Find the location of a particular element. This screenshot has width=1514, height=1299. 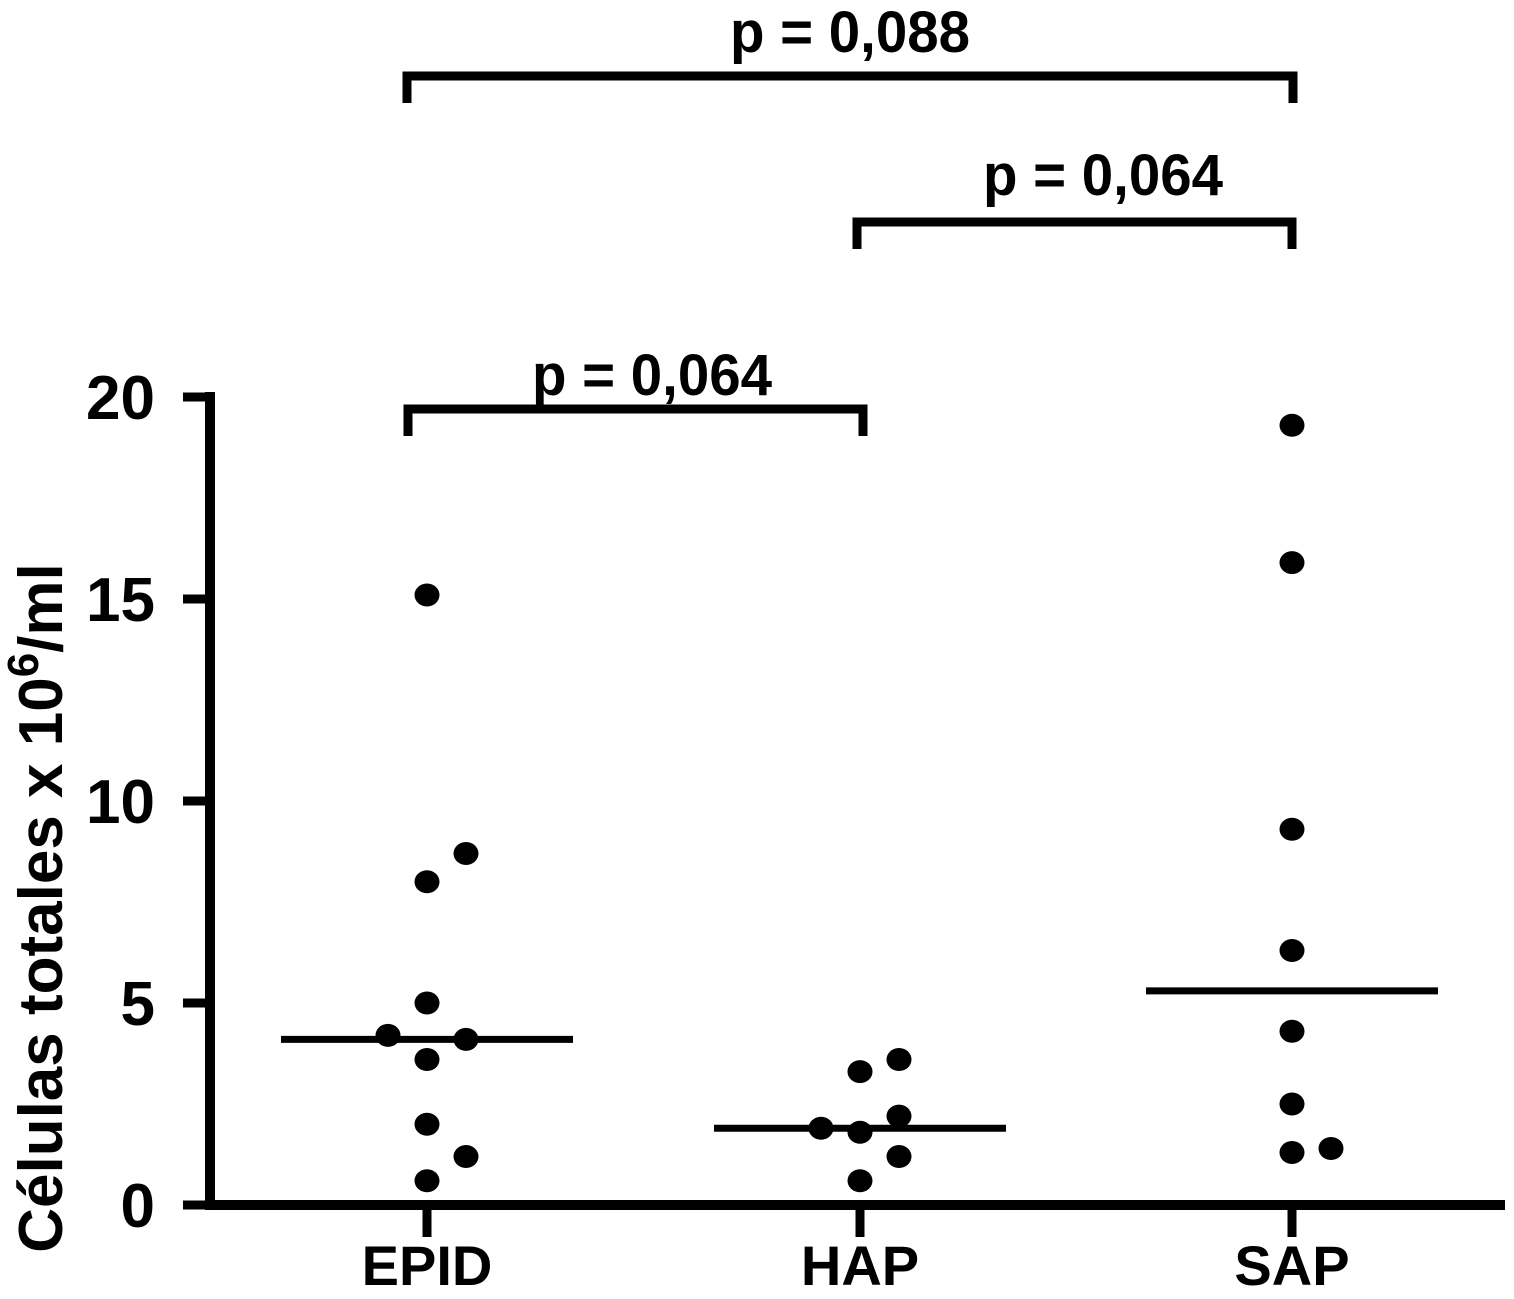

p-value-label: p = 0,088 is located at coordinates (850, 32).